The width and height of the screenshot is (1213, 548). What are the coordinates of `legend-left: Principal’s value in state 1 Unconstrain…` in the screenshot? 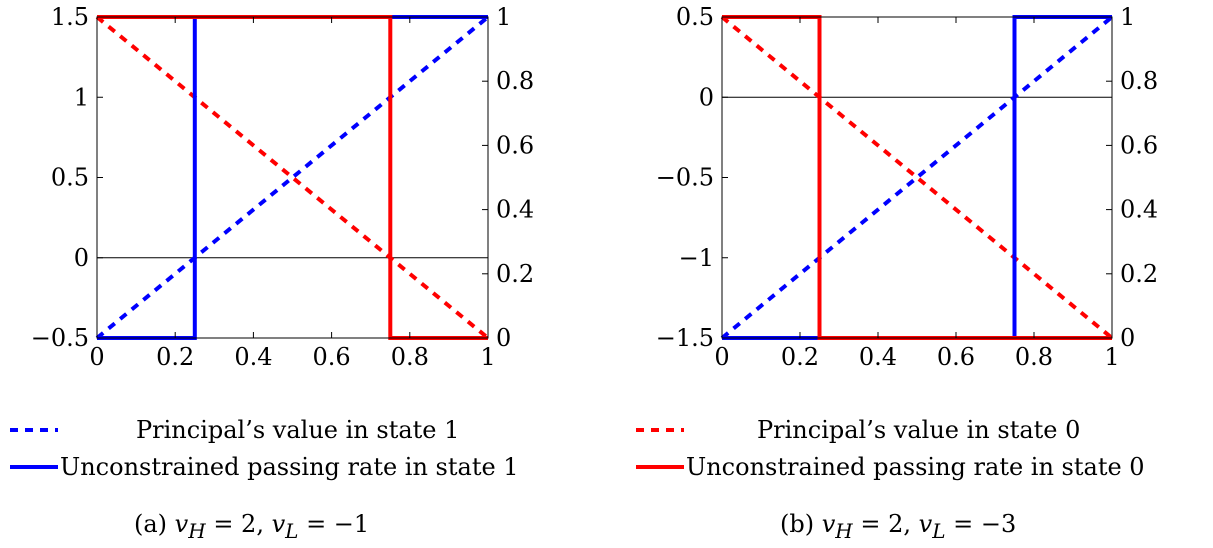 It's located at (263, 448).